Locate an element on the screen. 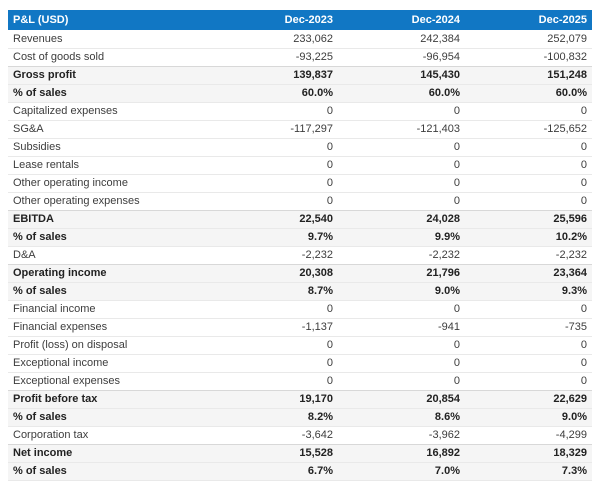  table-header-row: P&L (USD) Dec-2023 Dec-2024 Dec-2025 is located at coordinates (300, 20).